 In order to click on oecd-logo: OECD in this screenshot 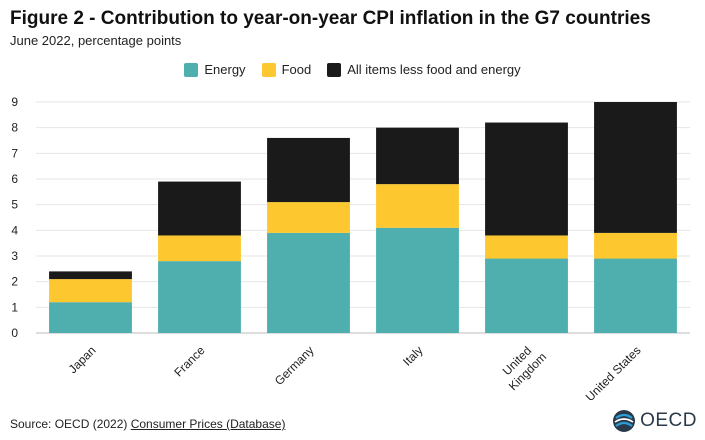, I will do `click(654, 421)`.